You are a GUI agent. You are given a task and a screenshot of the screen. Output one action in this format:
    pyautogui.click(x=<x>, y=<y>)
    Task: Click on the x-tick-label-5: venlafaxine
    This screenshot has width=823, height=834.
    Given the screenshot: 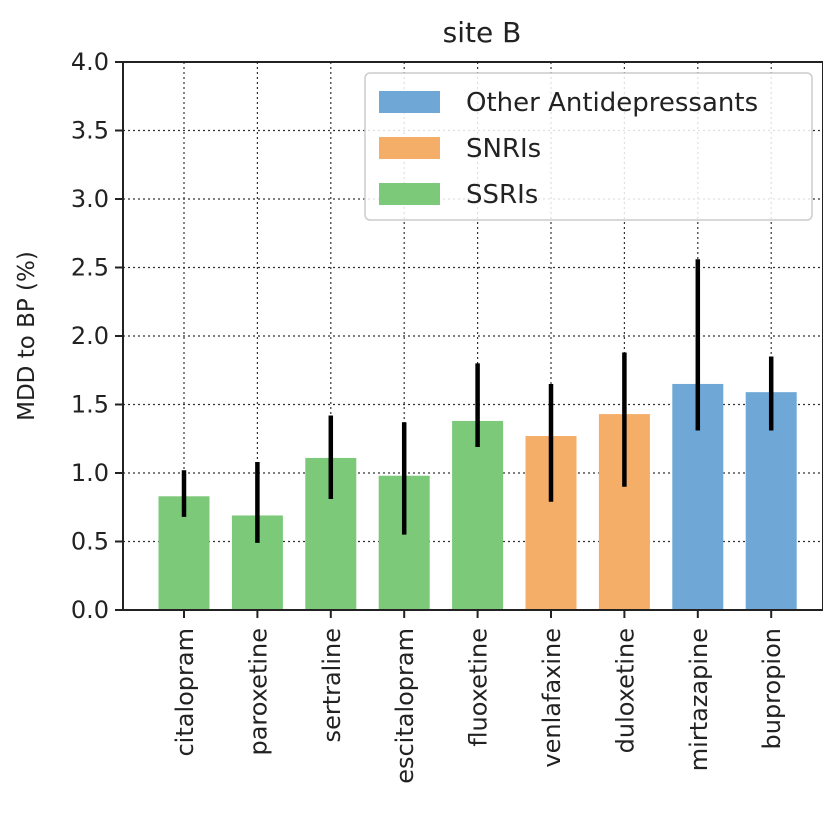 What is the action you would take?
    pyautogui.click(x=552, y=698)
    